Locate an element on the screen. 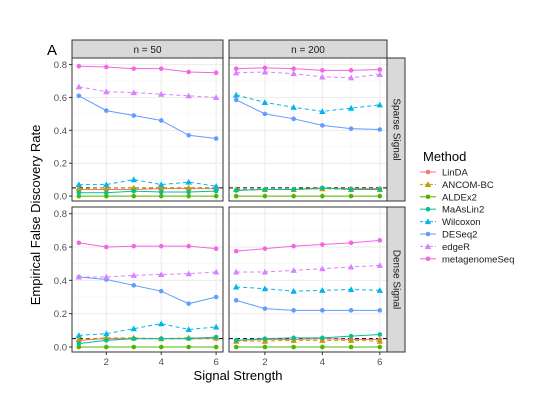 This screenshot has height=400, width=550. legend-item: MaAsLin2 is located at coordinates (452, 210).